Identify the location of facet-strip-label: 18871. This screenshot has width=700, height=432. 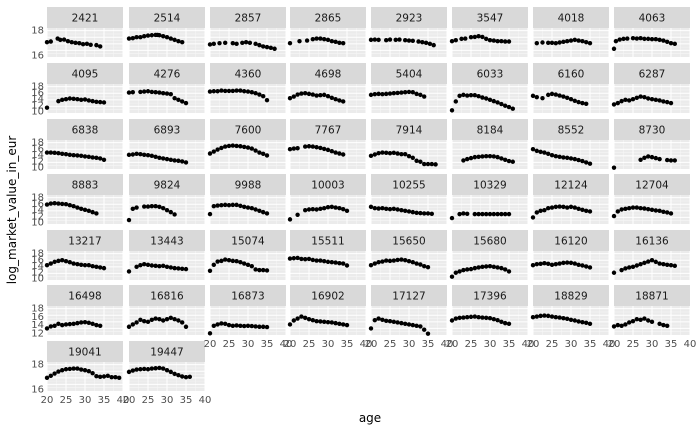
(651, 297).